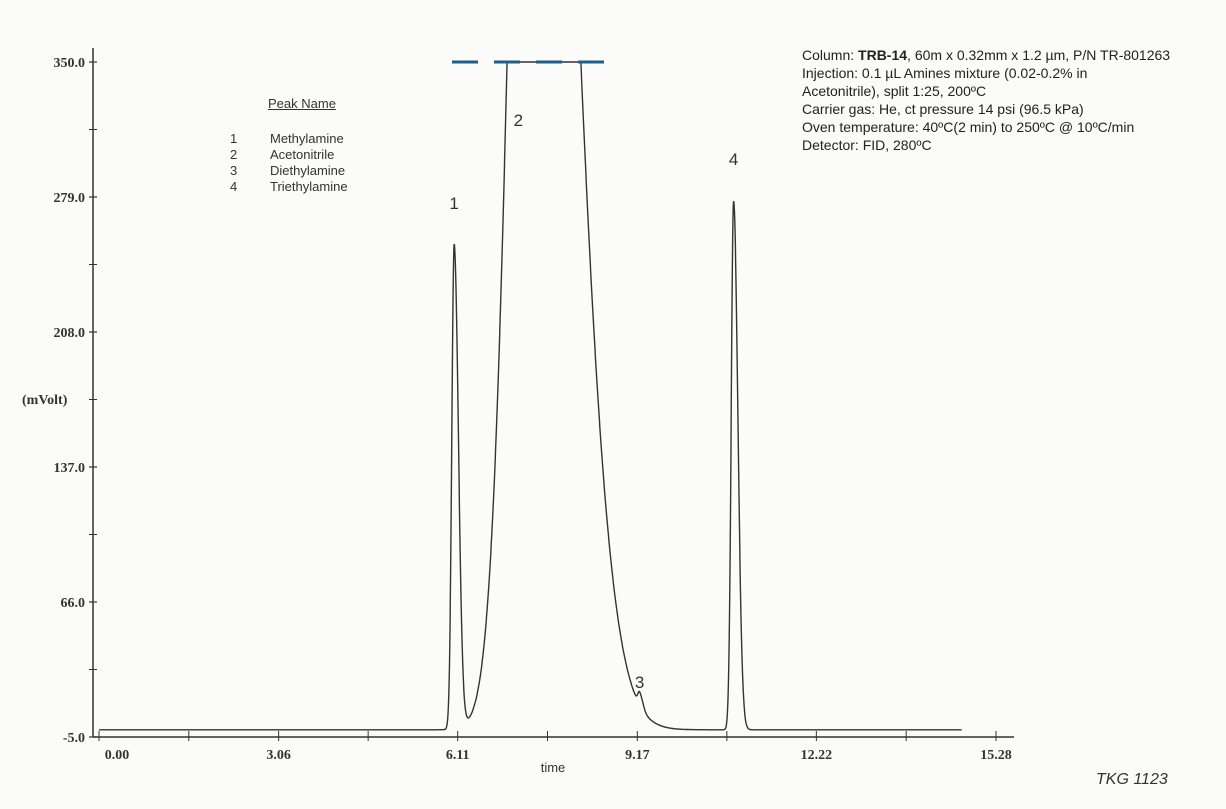 The height and width of the screenshot is (809, 1226). I want to click on legend-item-number: 3, so click(234, 170).